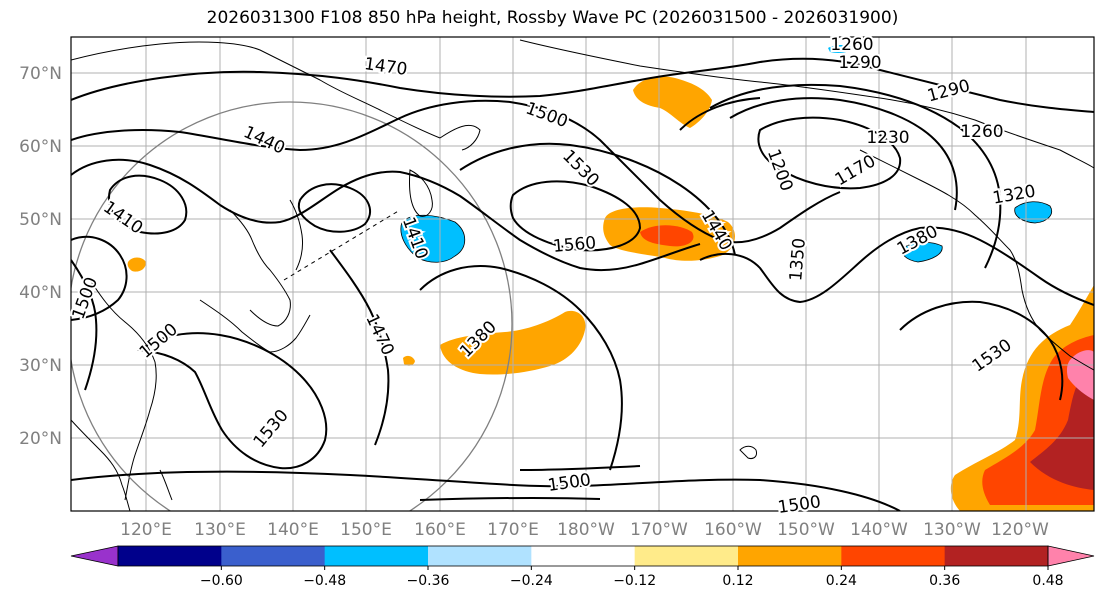  Describe the element at coordinates (40, 439) in the screenshot. I see `lat-label: 20°N` at that location.